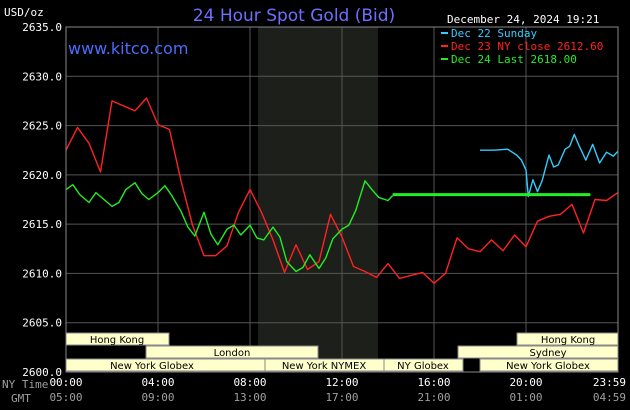 This screenshot has height=410, width=630. Describe the element at coordinates (157, 382) in the screenshot. I see `x-tick-ny: 04:00` at that location.